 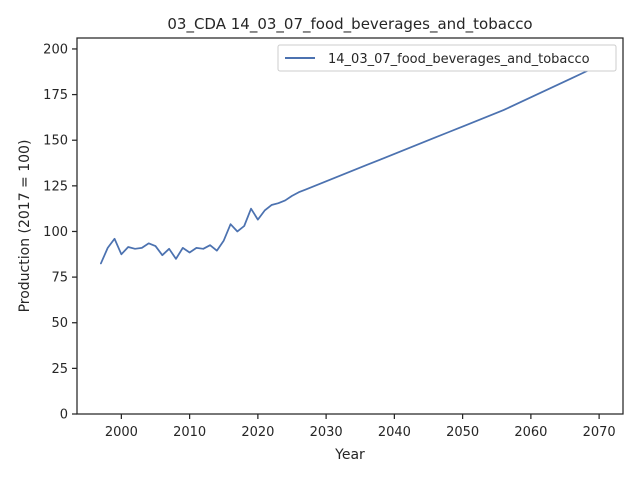 I want to click on legend-box, so click(x=447, y=58).